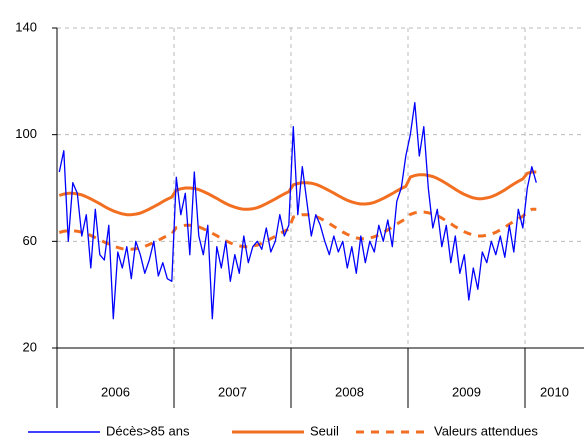 The image size is (584, 436). I want to click on legend-label: Valeurs attendues, so click(486, 429).